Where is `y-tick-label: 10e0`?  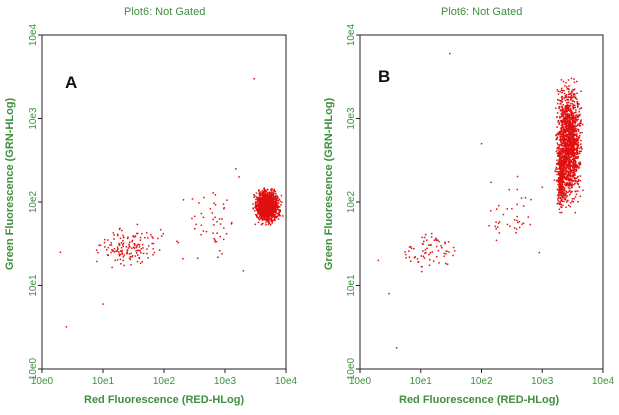 y-tick-label: 10e0 is located at coordinates (33, 368).